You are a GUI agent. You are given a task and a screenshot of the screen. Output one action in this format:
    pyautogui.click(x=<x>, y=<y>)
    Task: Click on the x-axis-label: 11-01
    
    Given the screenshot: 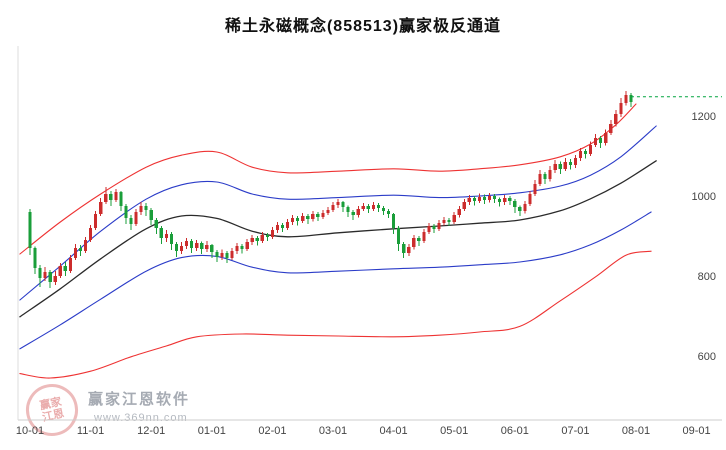 What is the action you would take?
    pyautogui.click(x=90, y=431)
    